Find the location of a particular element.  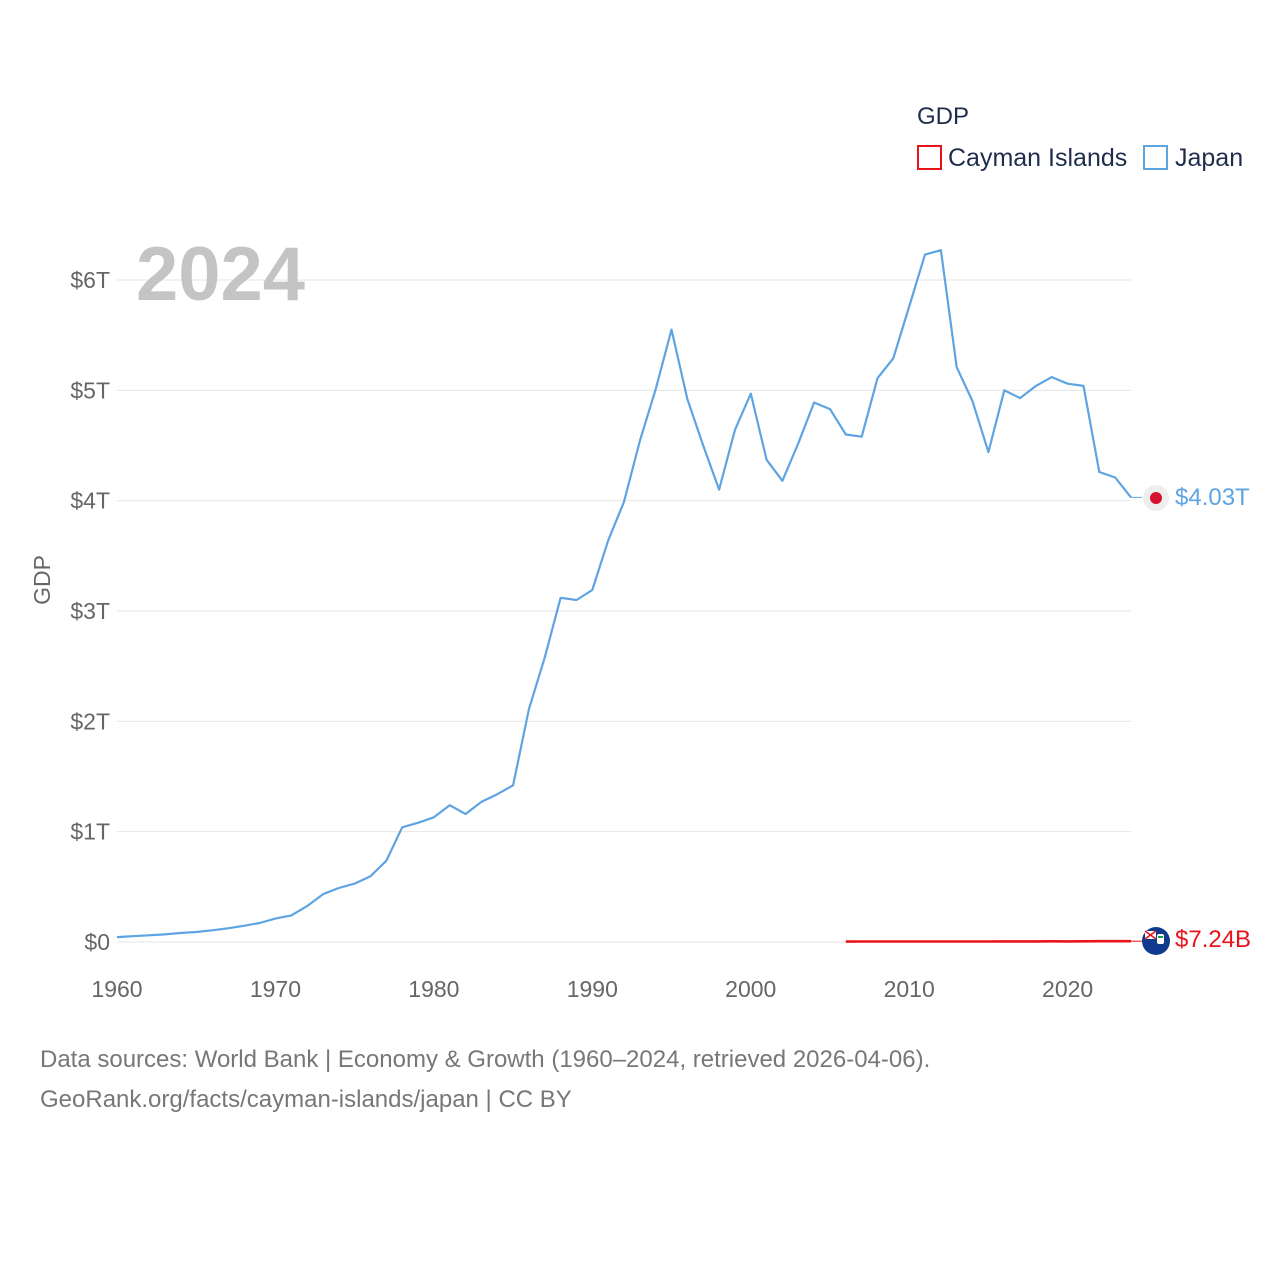

x-tick-label: 2010 is located at coordinates (909, 989).